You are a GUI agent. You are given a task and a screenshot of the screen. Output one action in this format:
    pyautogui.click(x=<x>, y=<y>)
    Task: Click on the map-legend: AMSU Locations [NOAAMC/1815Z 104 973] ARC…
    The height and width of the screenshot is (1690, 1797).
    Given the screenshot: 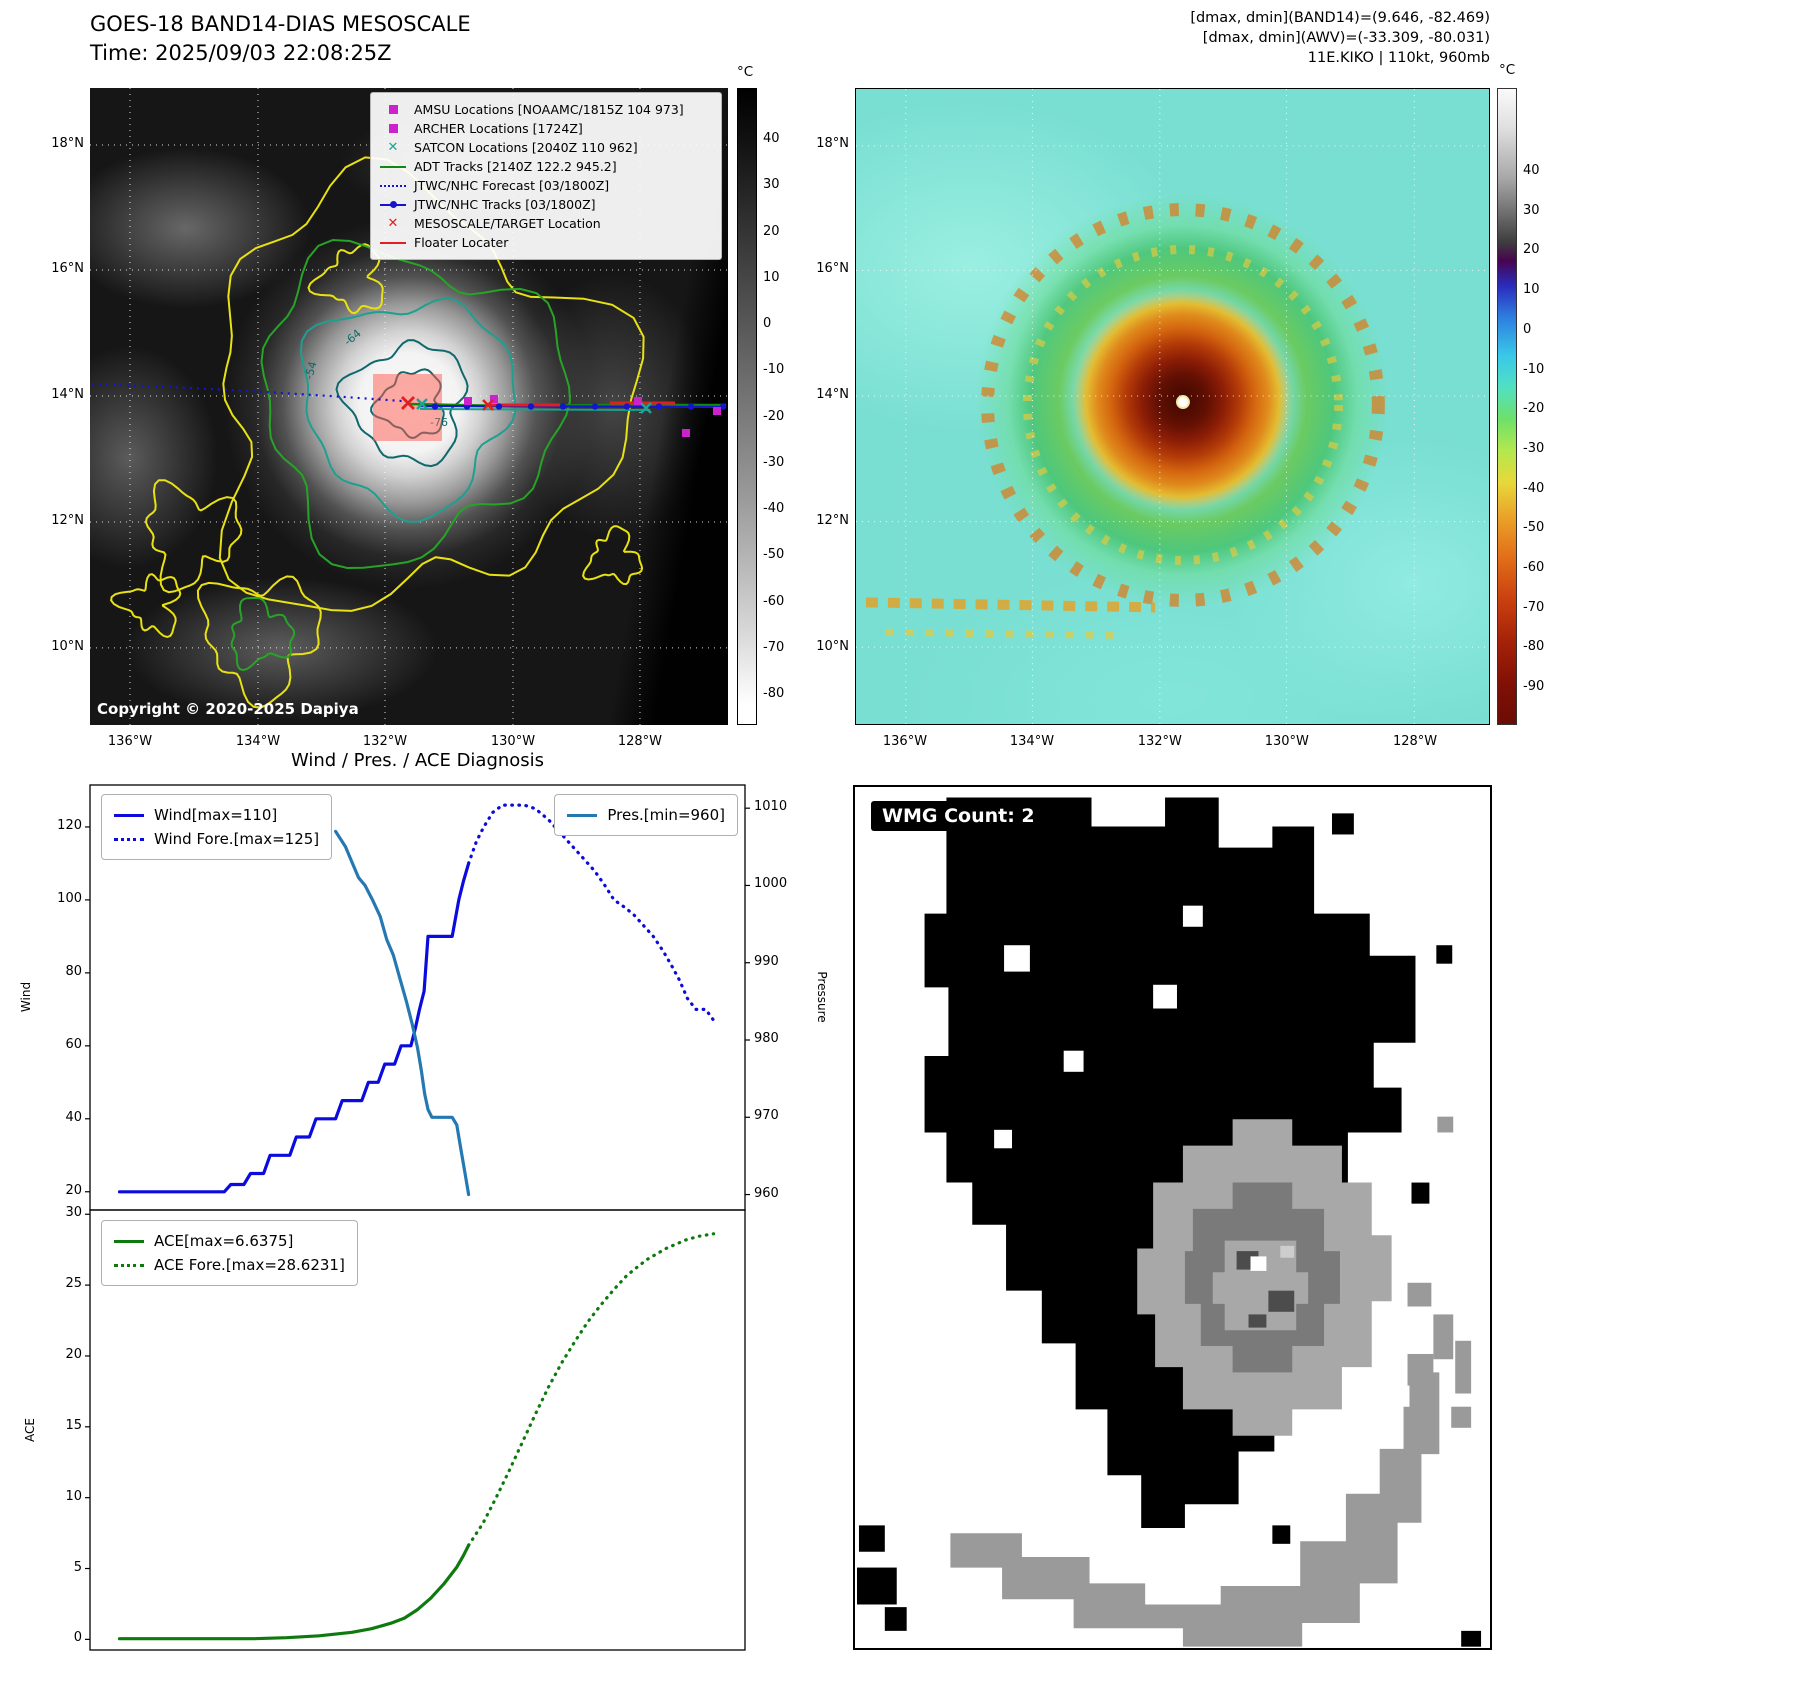 What is the action you would take?
    pyautogui.click(x=546, y=176)
    